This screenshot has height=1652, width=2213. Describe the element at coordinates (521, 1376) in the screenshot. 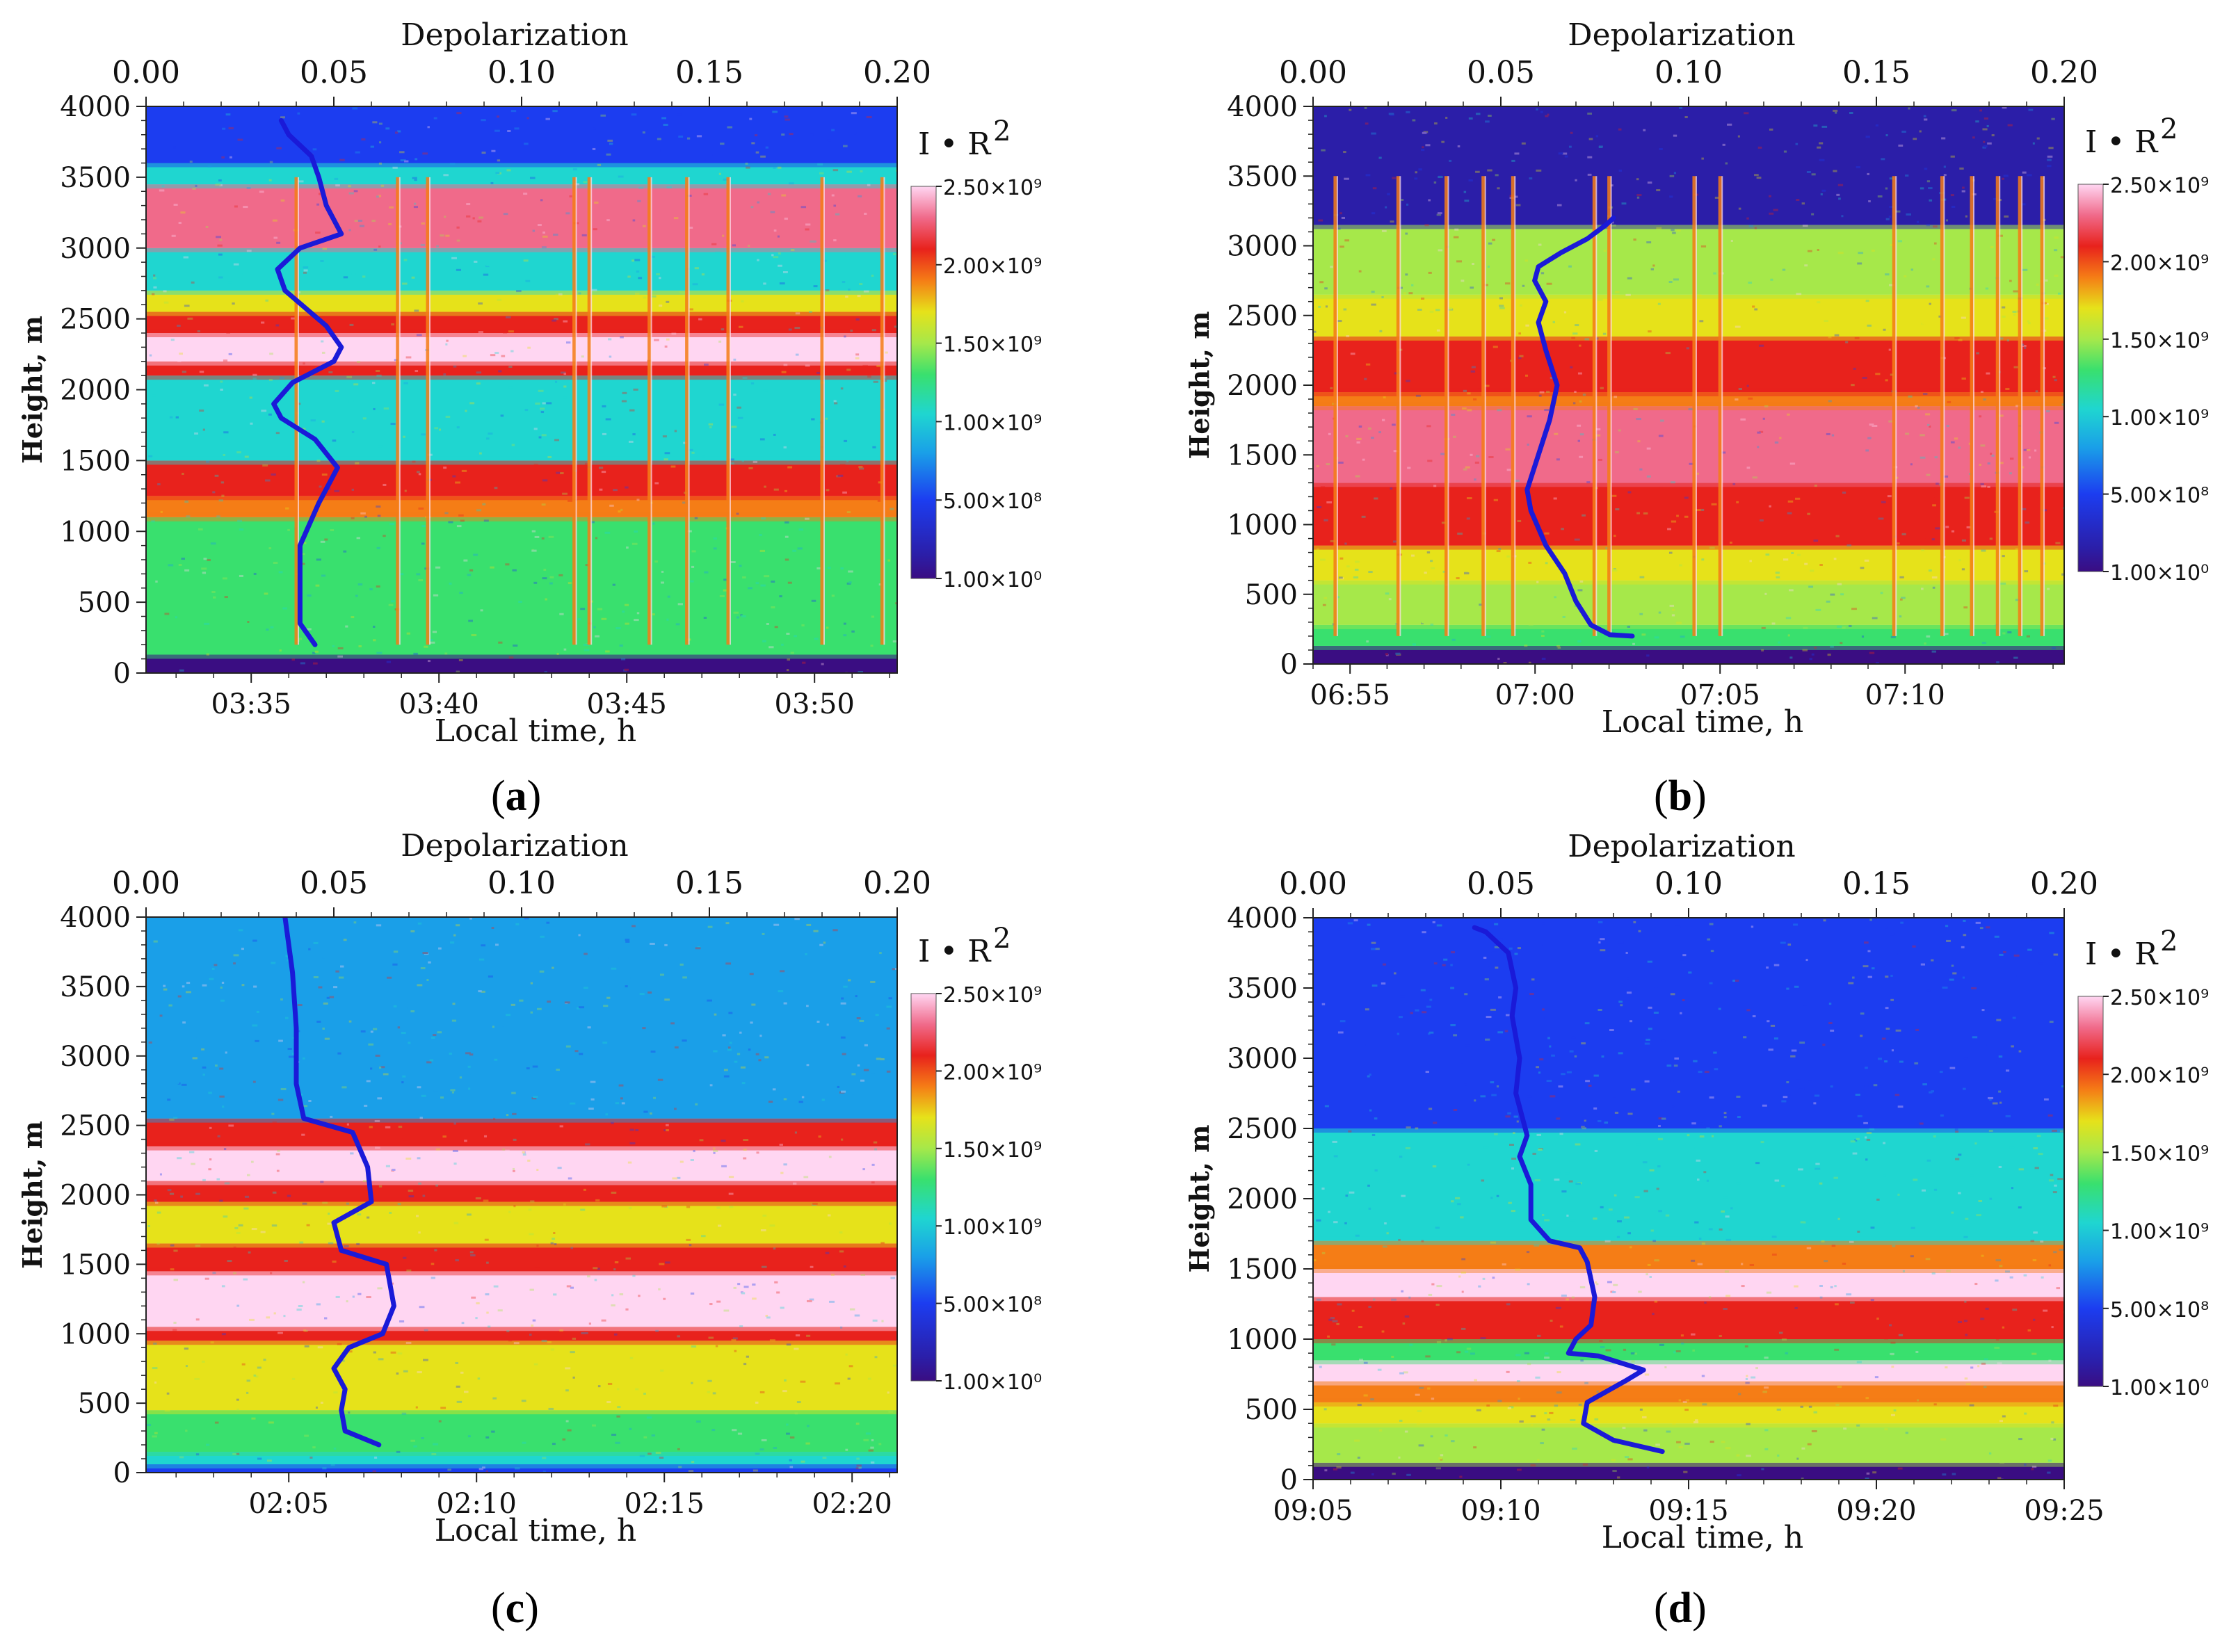

I see `backscatter-layer` at that location.